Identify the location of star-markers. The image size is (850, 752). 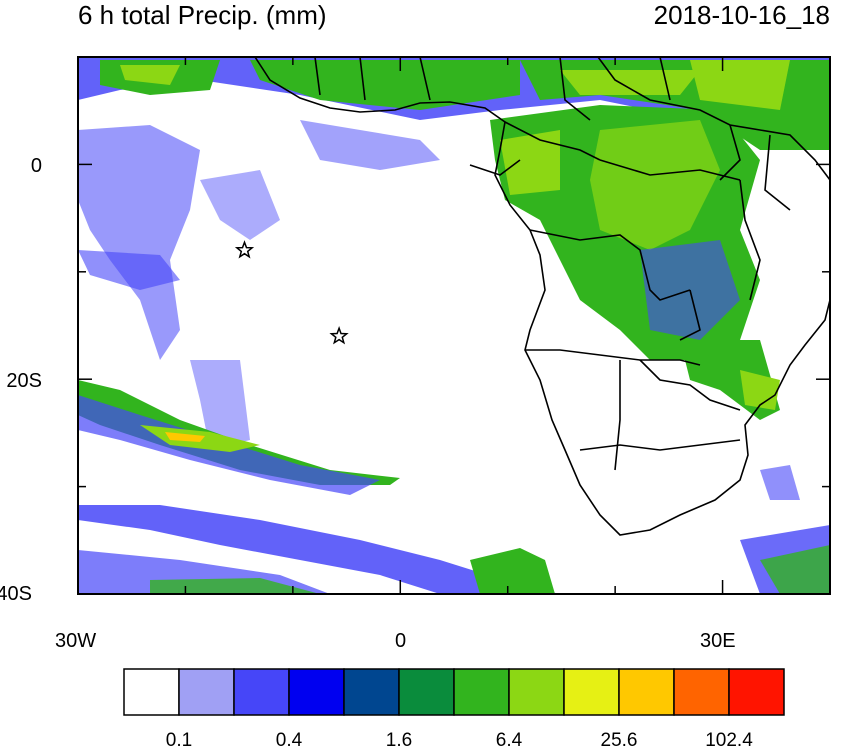
(291, 292).